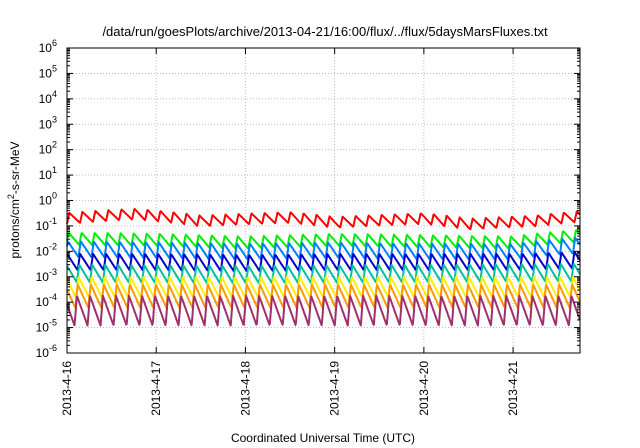 This screenshot has width=640, height=448. What do you see at coordinates (54, 43) in the screenshot?
I see `y-tick-label-exp: 6` at bounding box center [54, 43].